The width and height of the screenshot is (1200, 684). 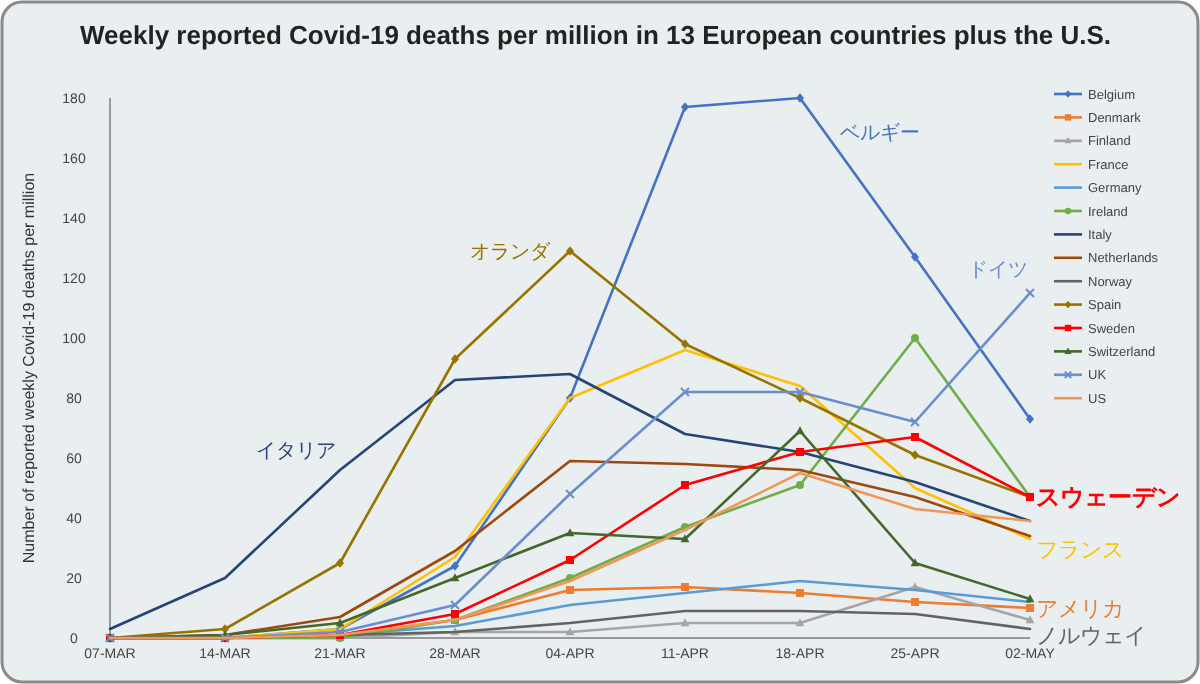 I want to click on annotation: ベルギー, so click(x=880, y=133).